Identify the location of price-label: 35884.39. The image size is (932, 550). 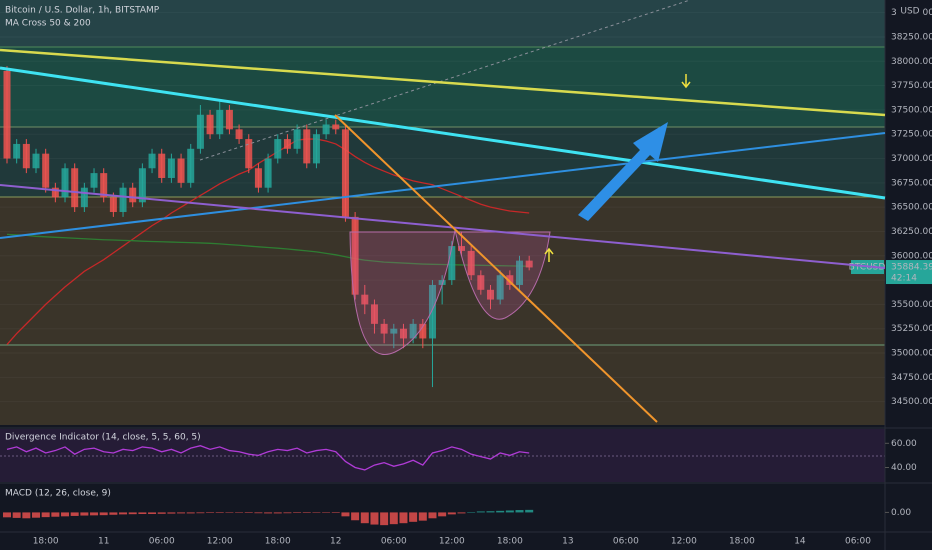
(911, 268).